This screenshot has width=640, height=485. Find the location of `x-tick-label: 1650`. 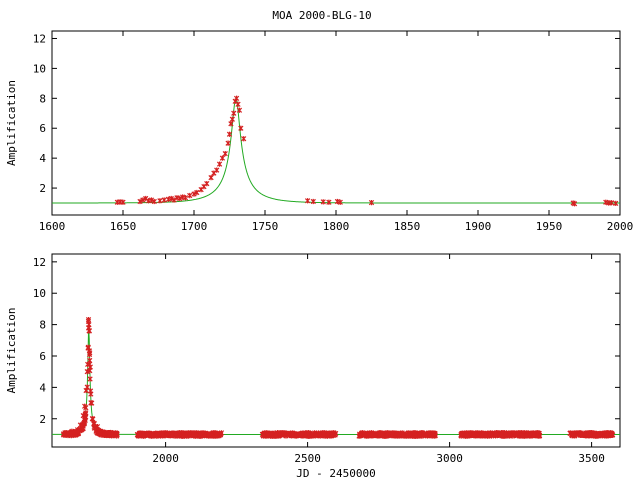

x-tick-label: 1650 is located at coordinates (123, 226).